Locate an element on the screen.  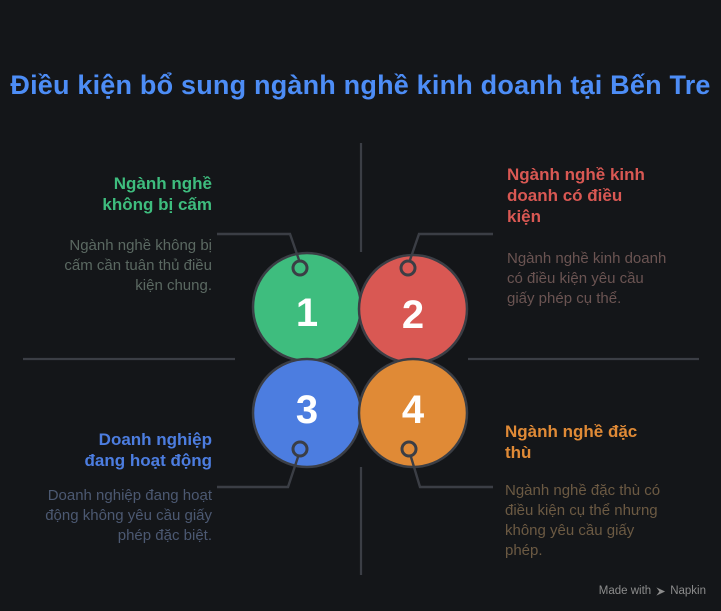
watermark-prefix: Made with is located at coordinates (625, 591).